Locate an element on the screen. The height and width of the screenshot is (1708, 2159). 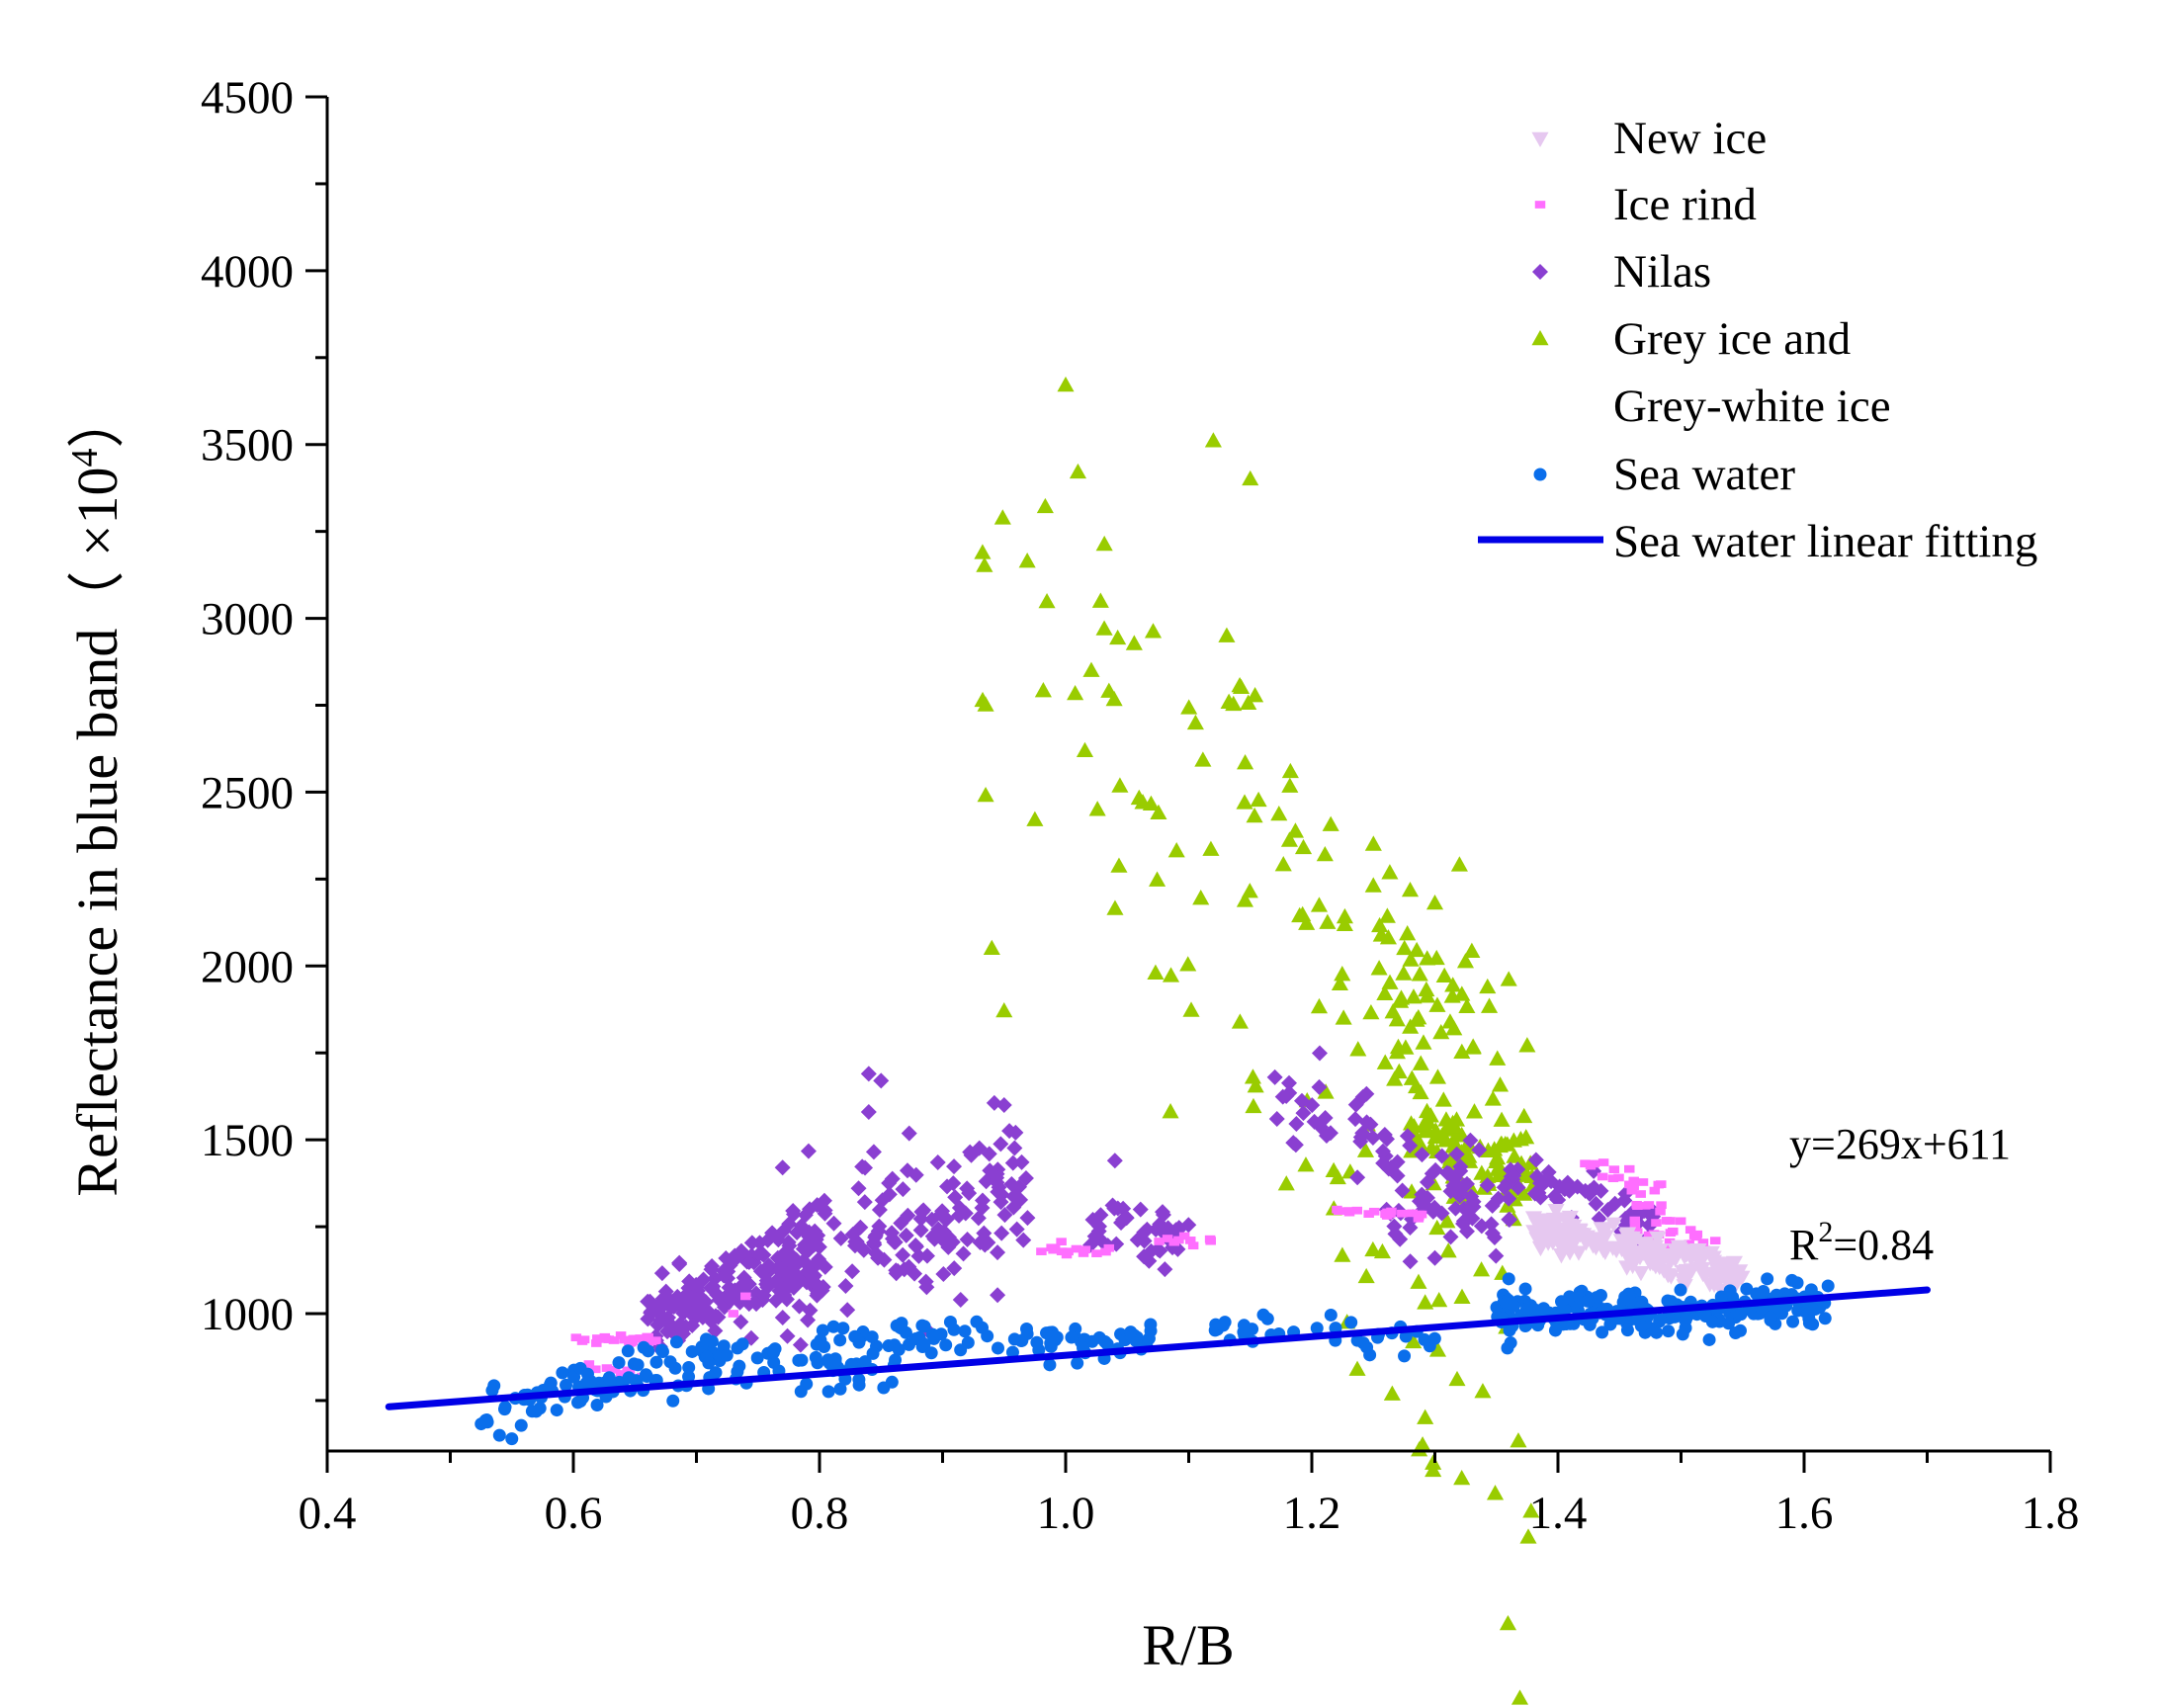
x-axis-title: R/B is located at coordinates (1189, 1645).